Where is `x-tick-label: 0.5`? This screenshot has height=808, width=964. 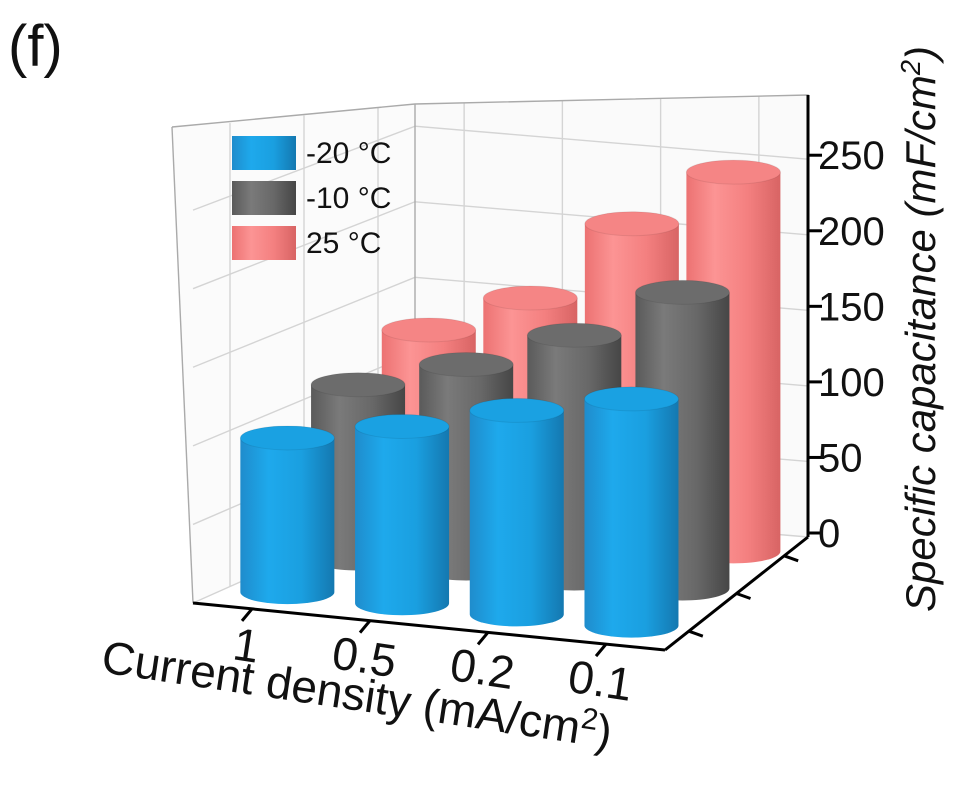 x-tick-label: 0.5 is located at coordinates (364, 656).